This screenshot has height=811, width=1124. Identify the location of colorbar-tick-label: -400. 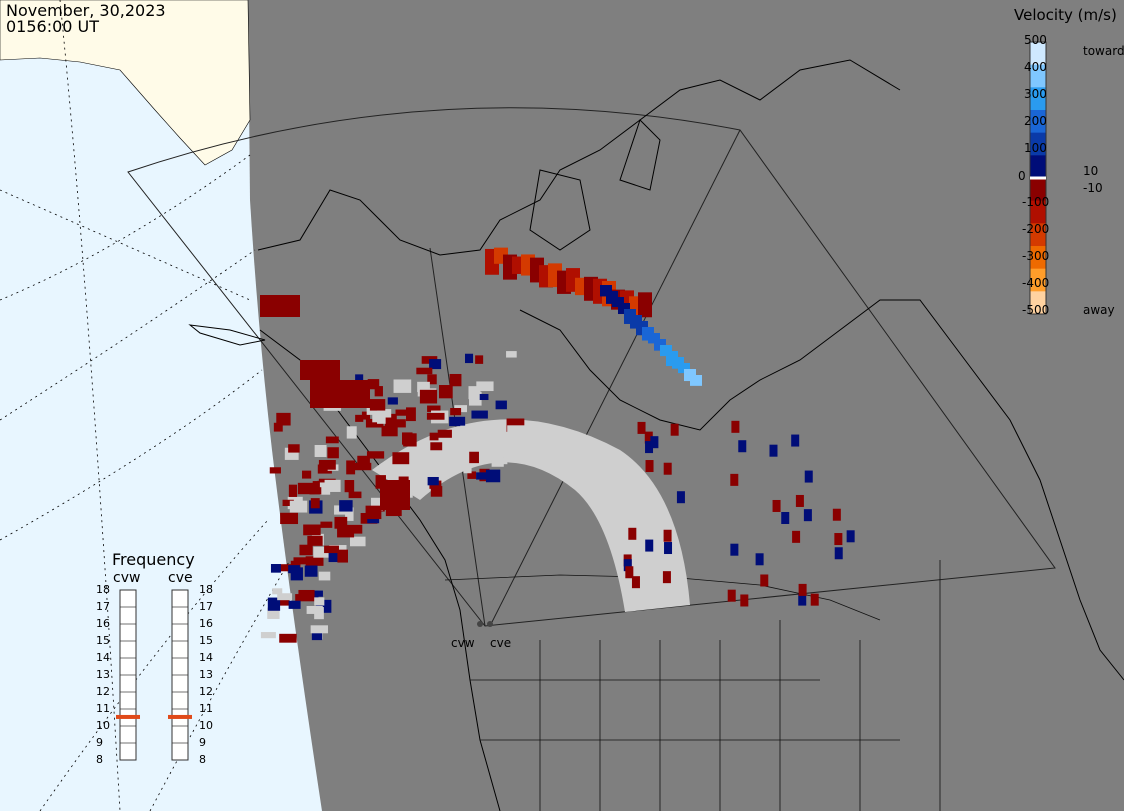
(1036, 283).